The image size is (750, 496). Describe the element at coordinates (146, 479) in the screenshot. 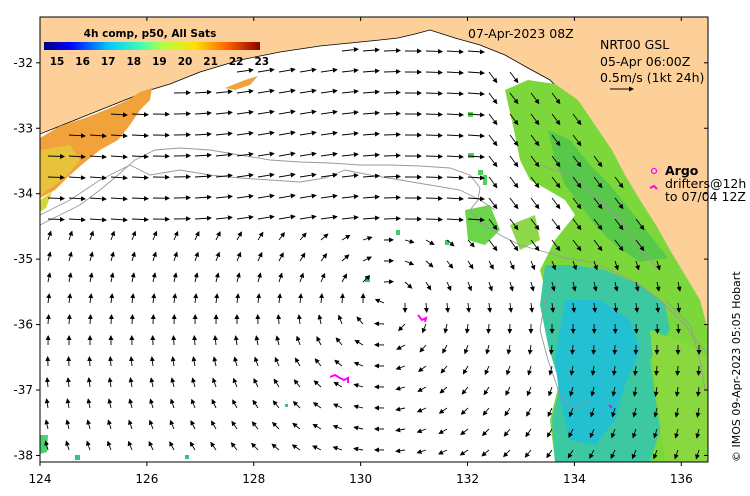

I see `x-tick-label: 126` at that location.